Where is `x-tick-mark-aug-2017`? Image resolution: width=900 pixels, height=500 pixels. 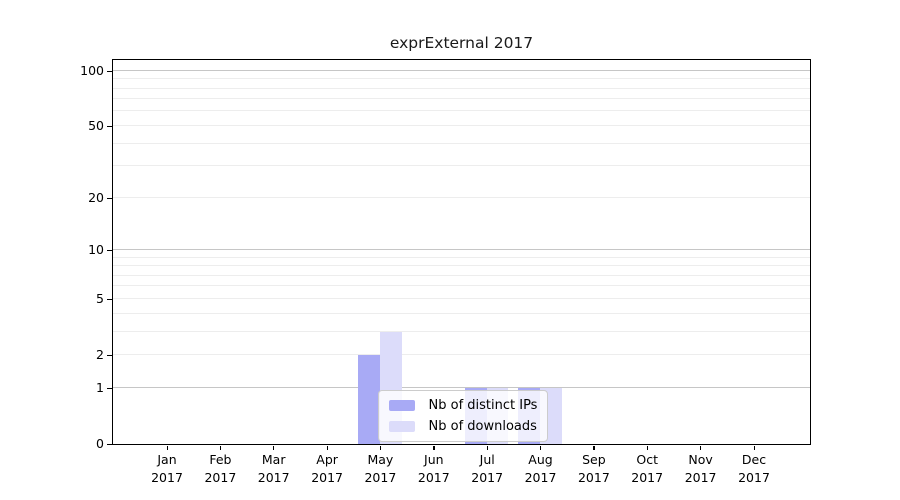
x-tick-mark-aug-2017 is located at coordinates (541, 447).